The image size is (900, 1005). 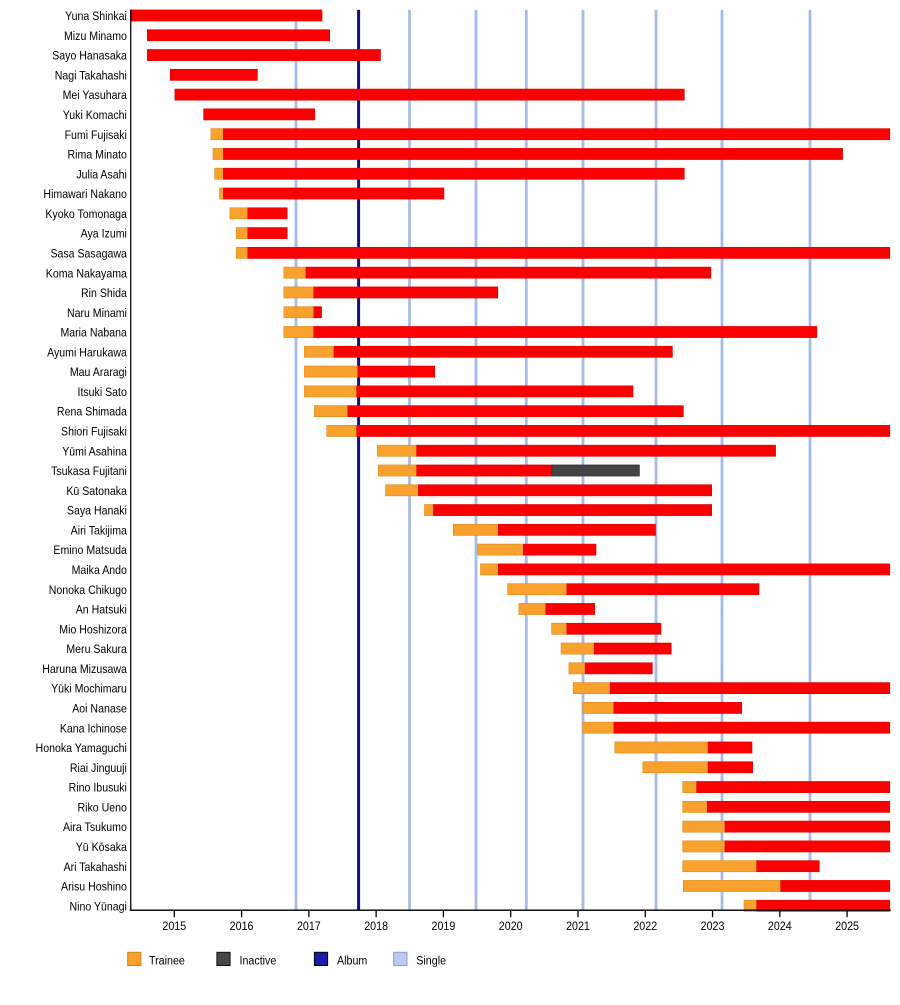 What do you see at coordinates (93, 729) in the screenshot?
I see `svg-text: Kana Ichinose` at bounding box center [93, 729].